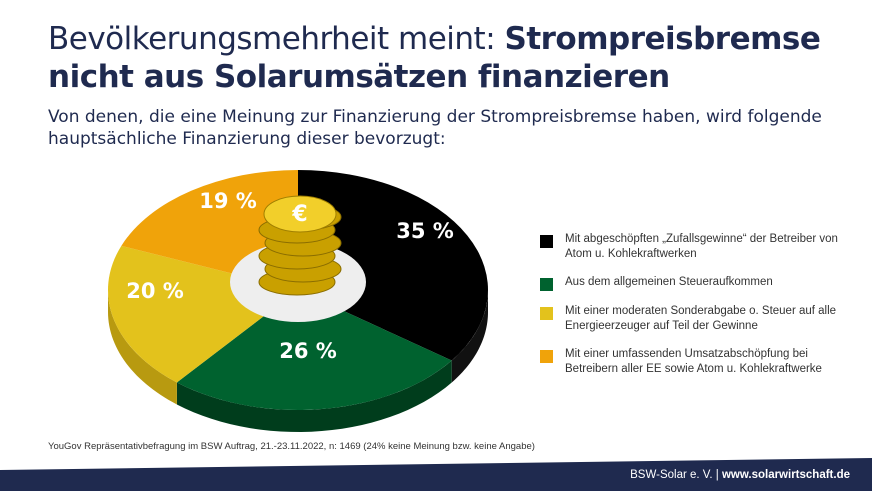 This screenshot has height=491, width=872. Describe the element at coordinates (276, 39) in the screenshot. I see `title-normal: Bevölkerungsmehrheit meint:` at that location.